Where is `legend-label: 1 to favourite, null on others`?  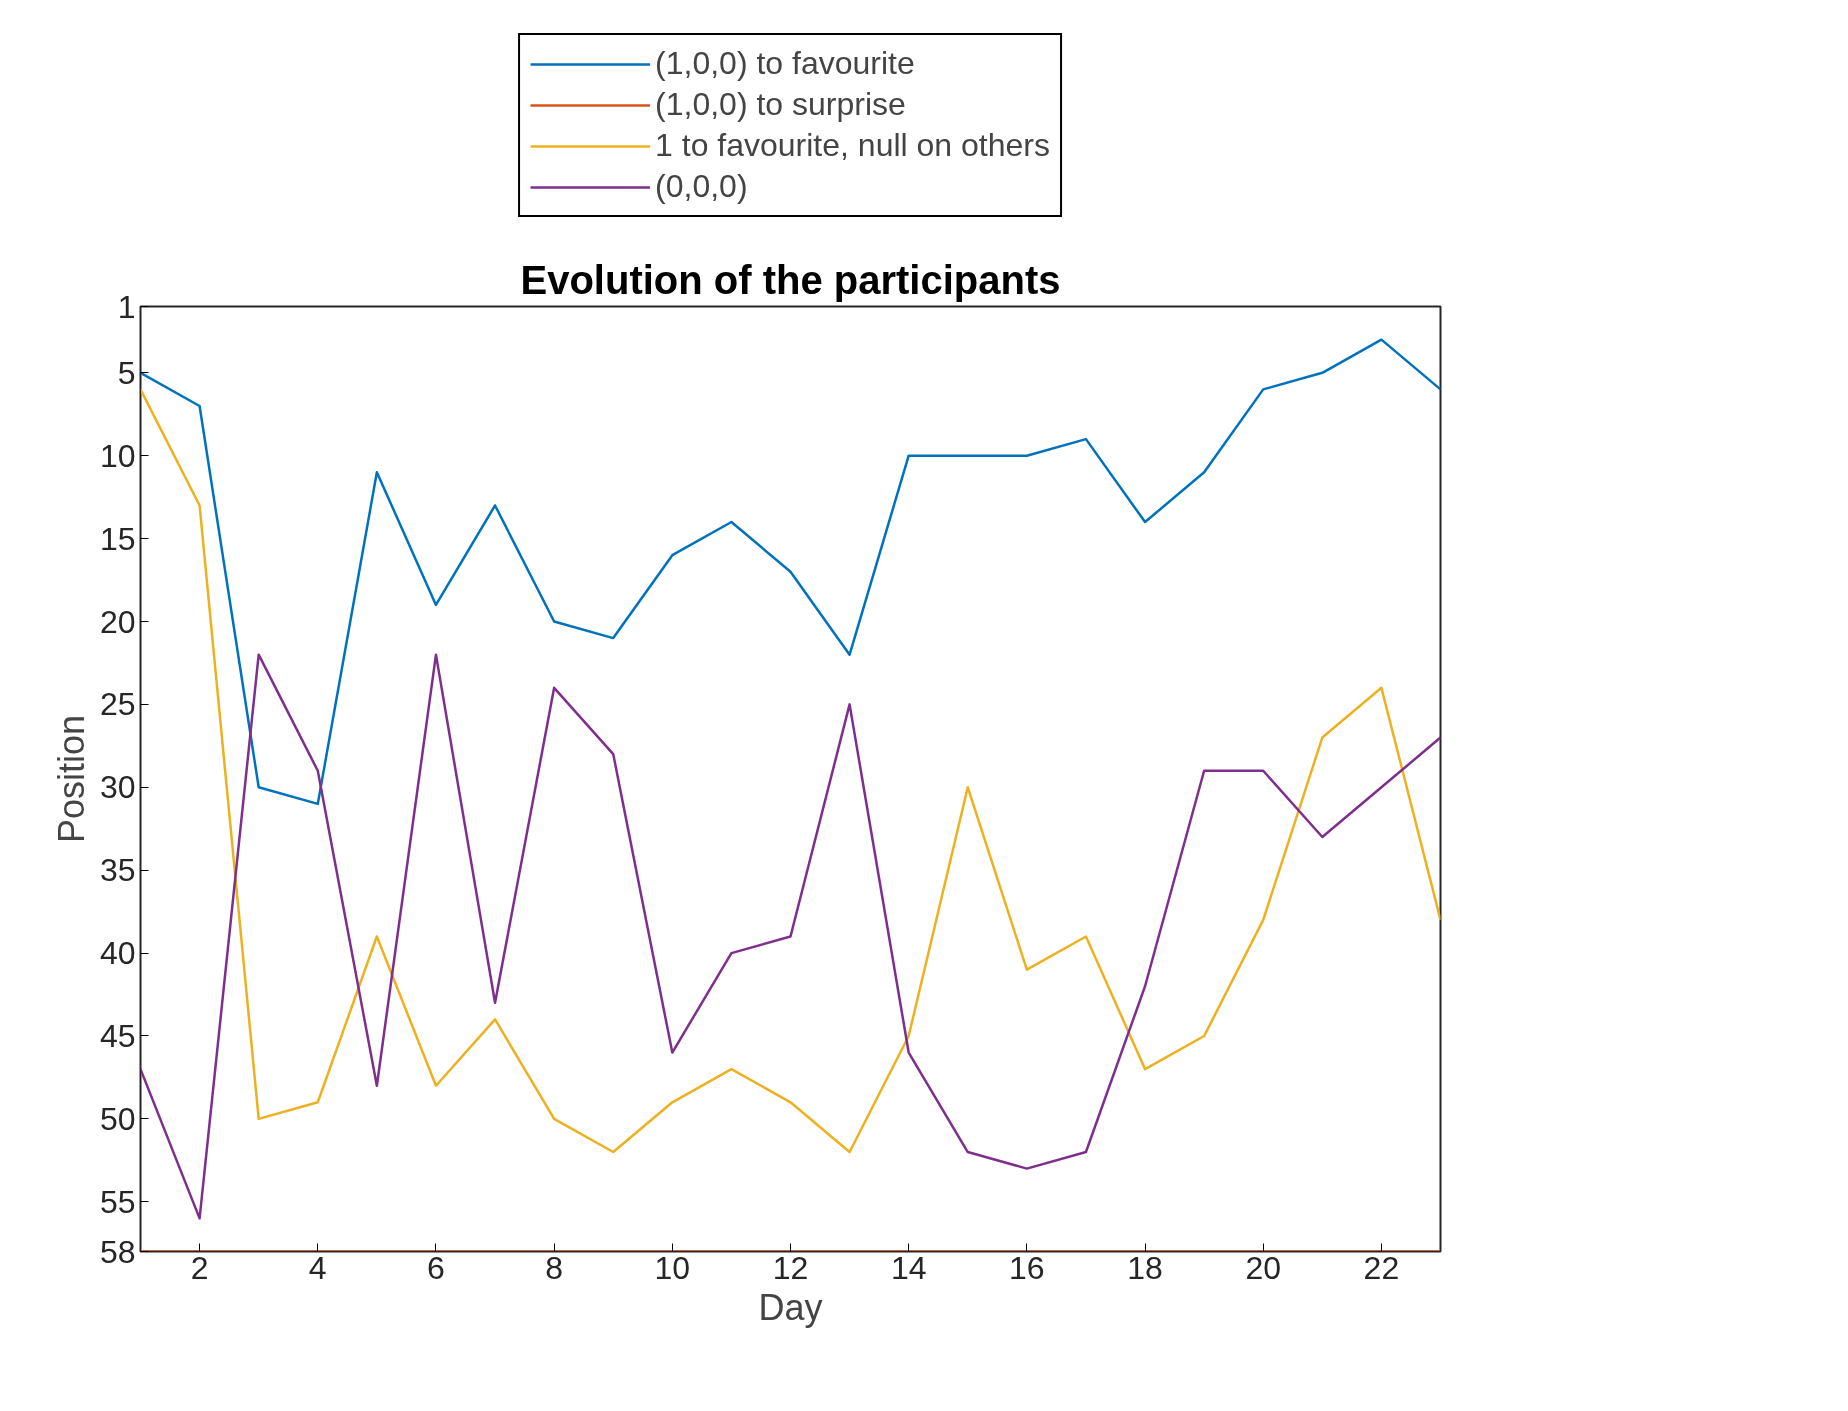 legend-label: 1 to favourite, null on others is located at coordinates (852, 145).